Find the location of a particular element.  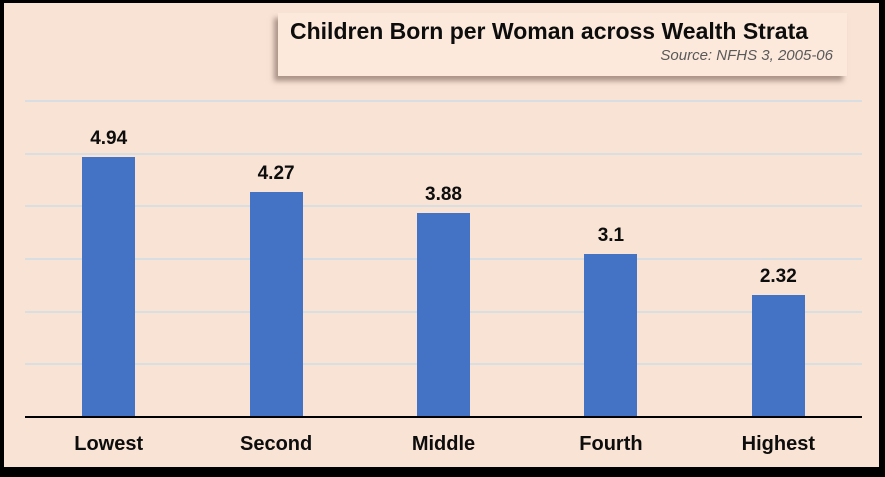

x-axis-line is located at coordinates (443, 417).